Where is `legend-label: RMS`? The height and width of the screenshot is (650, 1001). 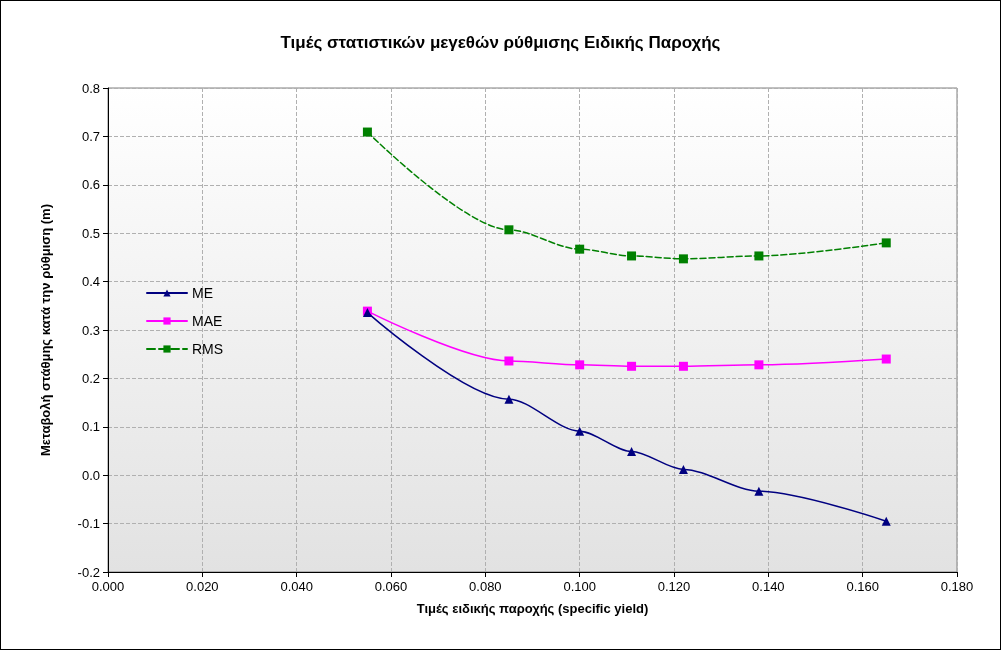 legend-label: RMS is located at coordinates (208, 349).